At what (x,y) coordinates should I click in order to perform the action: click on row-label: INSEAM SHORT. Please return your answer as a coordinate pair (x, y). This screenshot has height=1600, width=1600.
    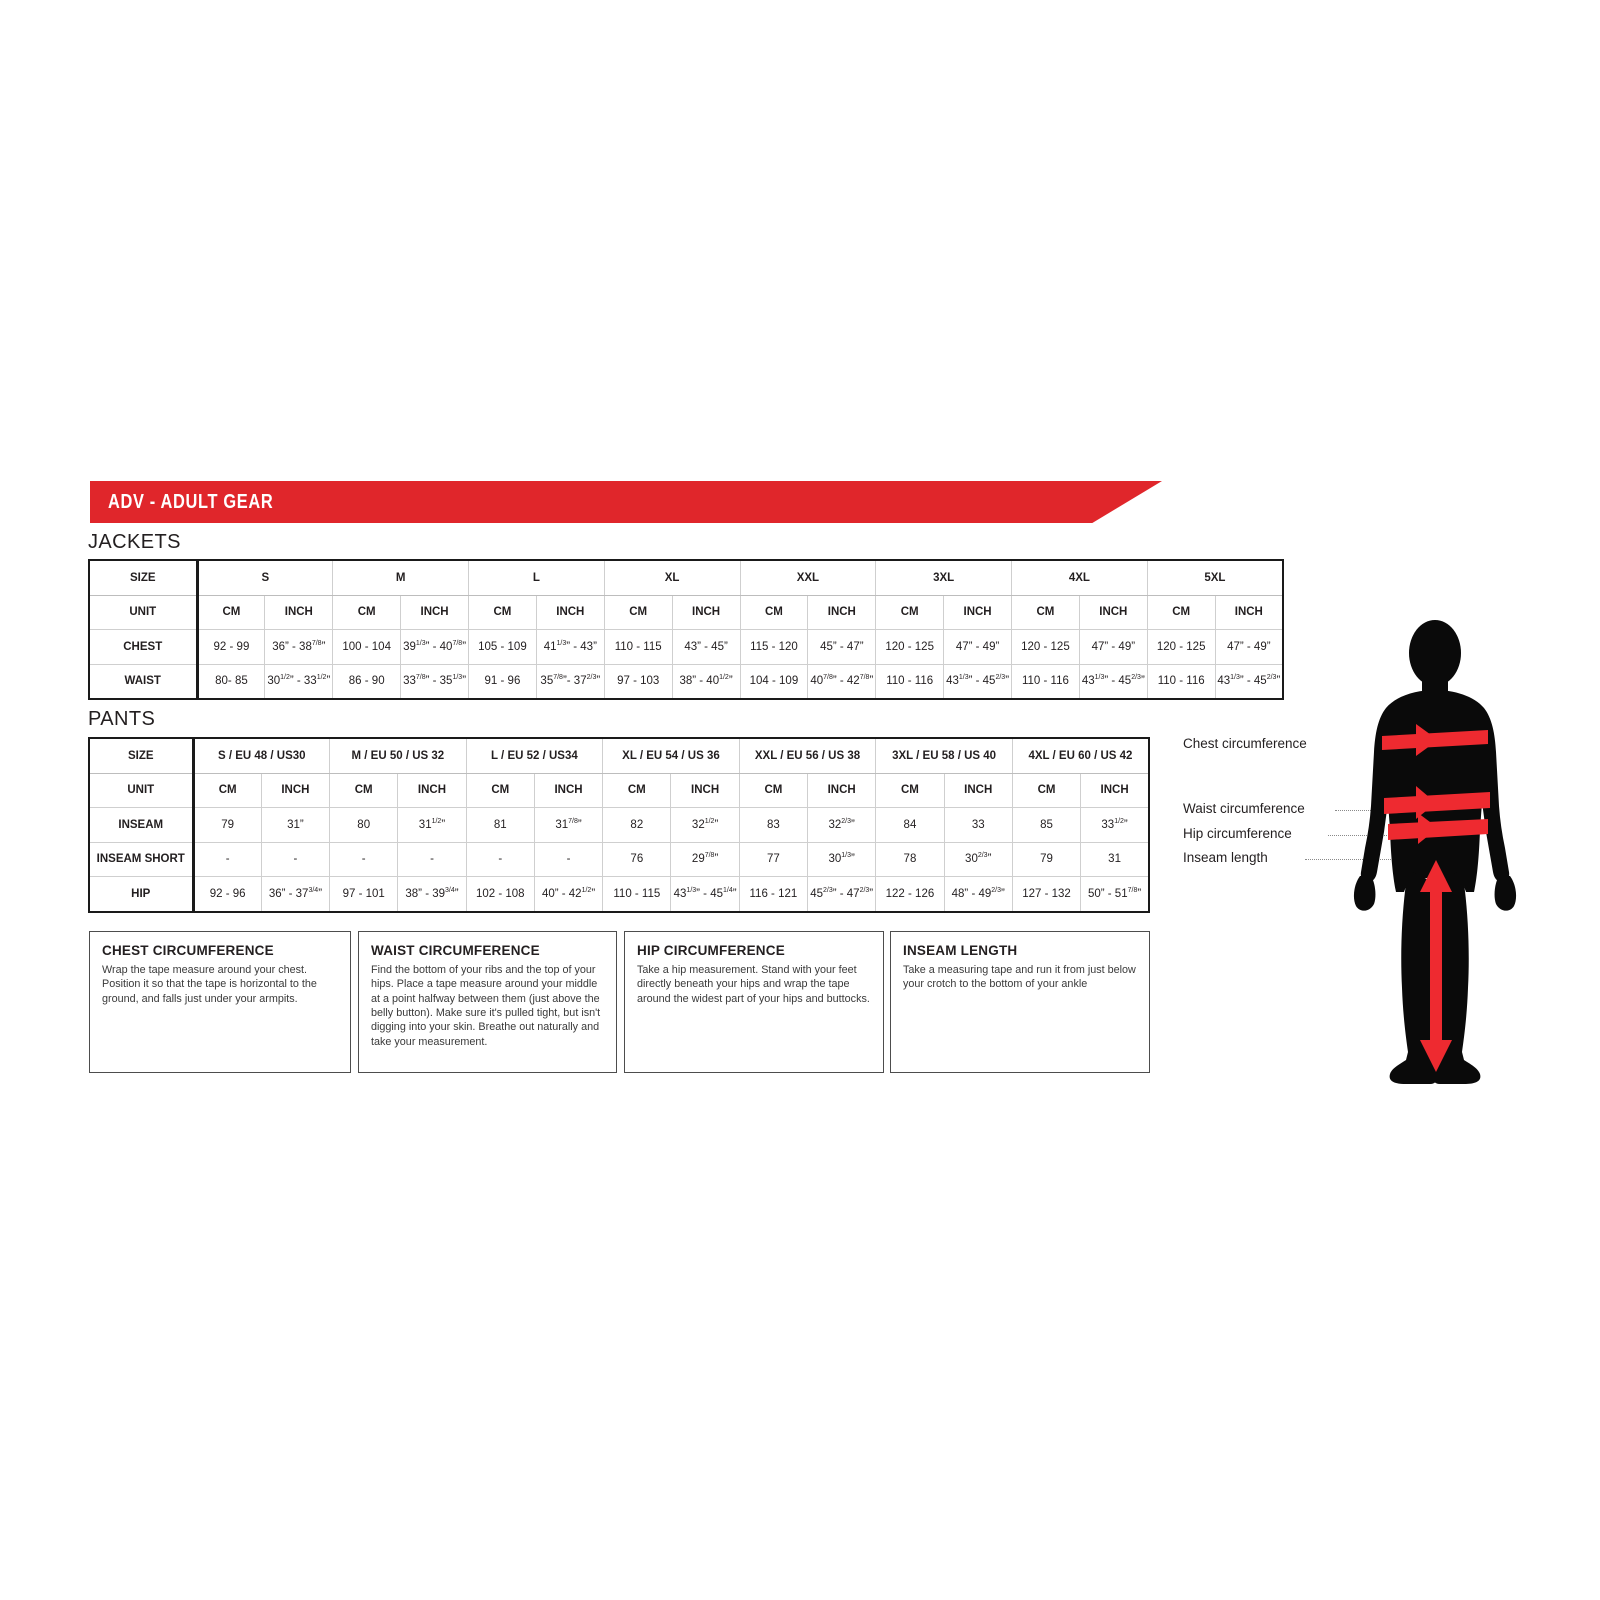
    Looking at the image, I should click on (141, 859).